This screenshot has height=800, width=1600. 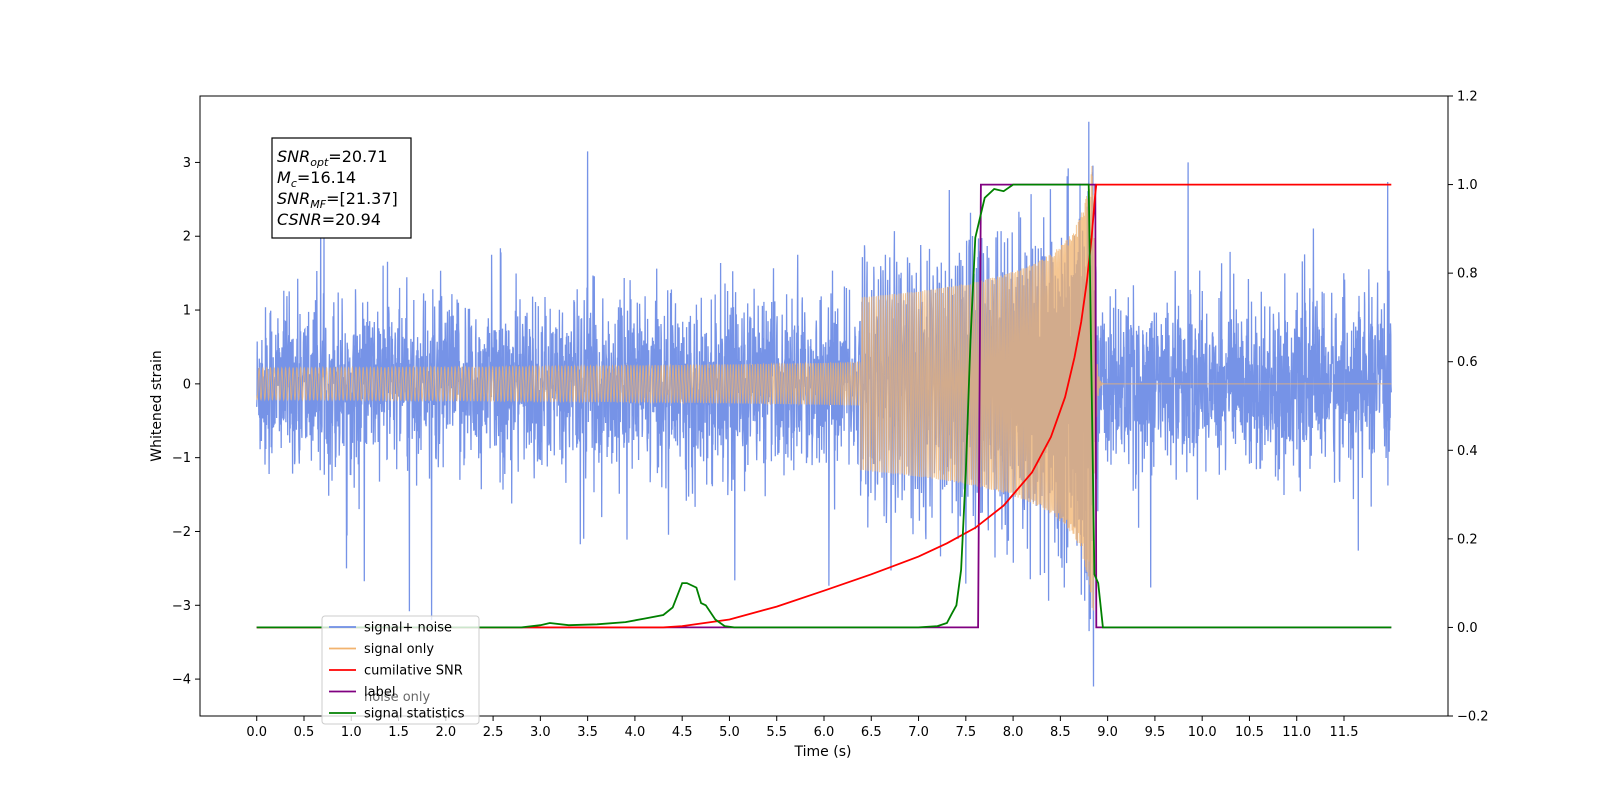 I want to click on y-left-tick-label: 0, so click(x=187, y=384).